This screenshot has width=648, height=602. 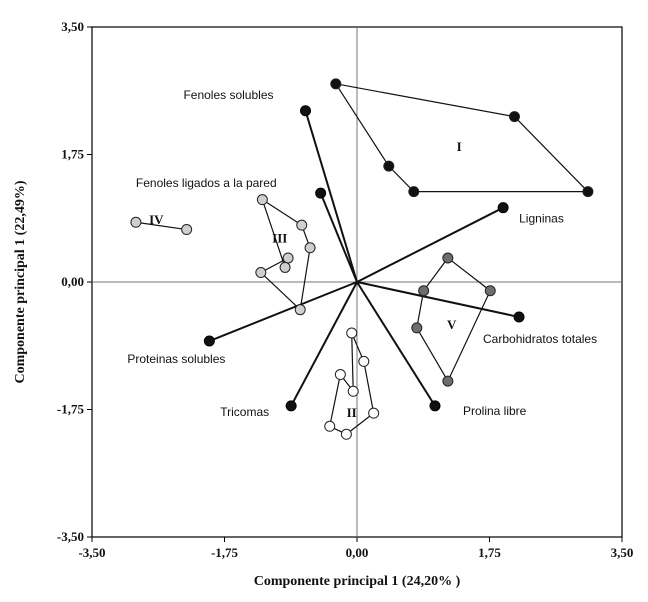 What do you see at coordinates (452, 324) in the screenshot?
I see `group-label: V` at bounding box center [452, 324].